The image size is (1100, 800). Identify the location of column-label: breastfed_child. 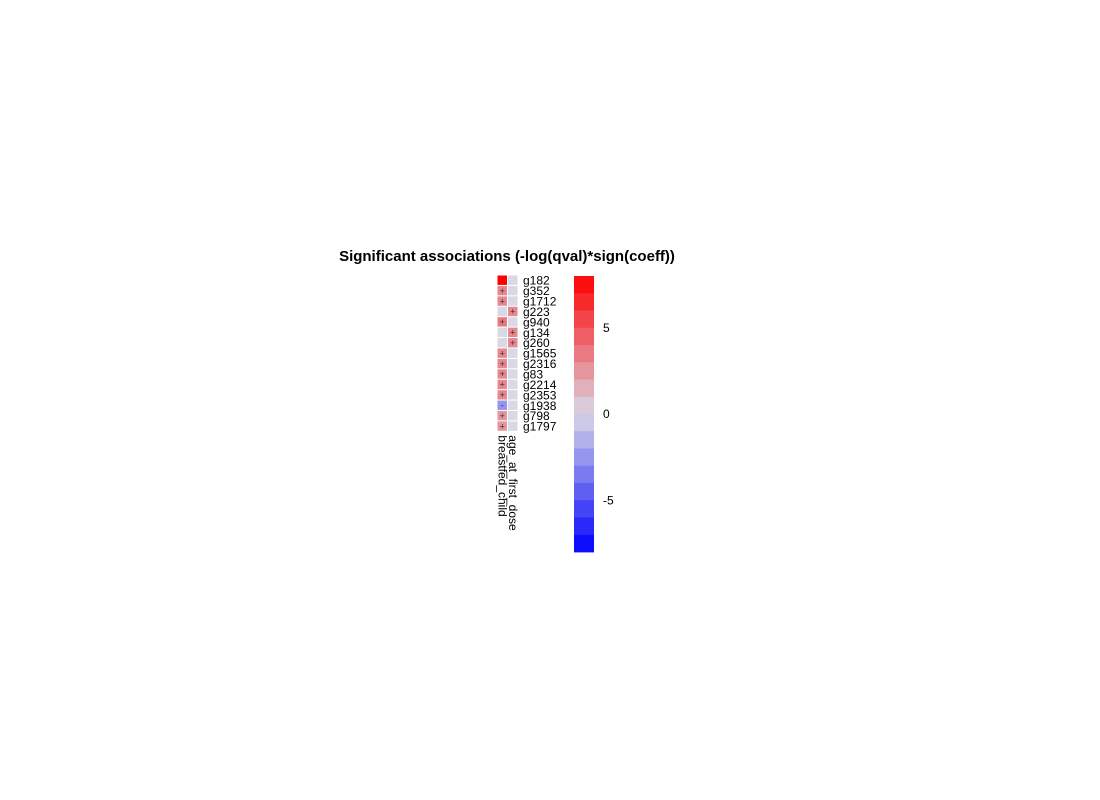
(502, 475).